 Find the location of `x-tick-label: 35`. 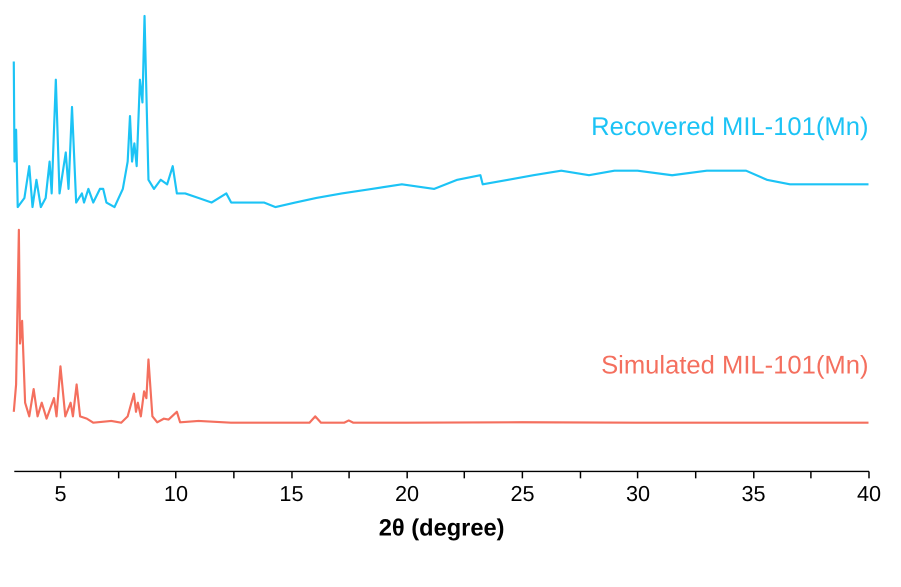

x-tick-label: 35 is located at coordinates (753, 493).